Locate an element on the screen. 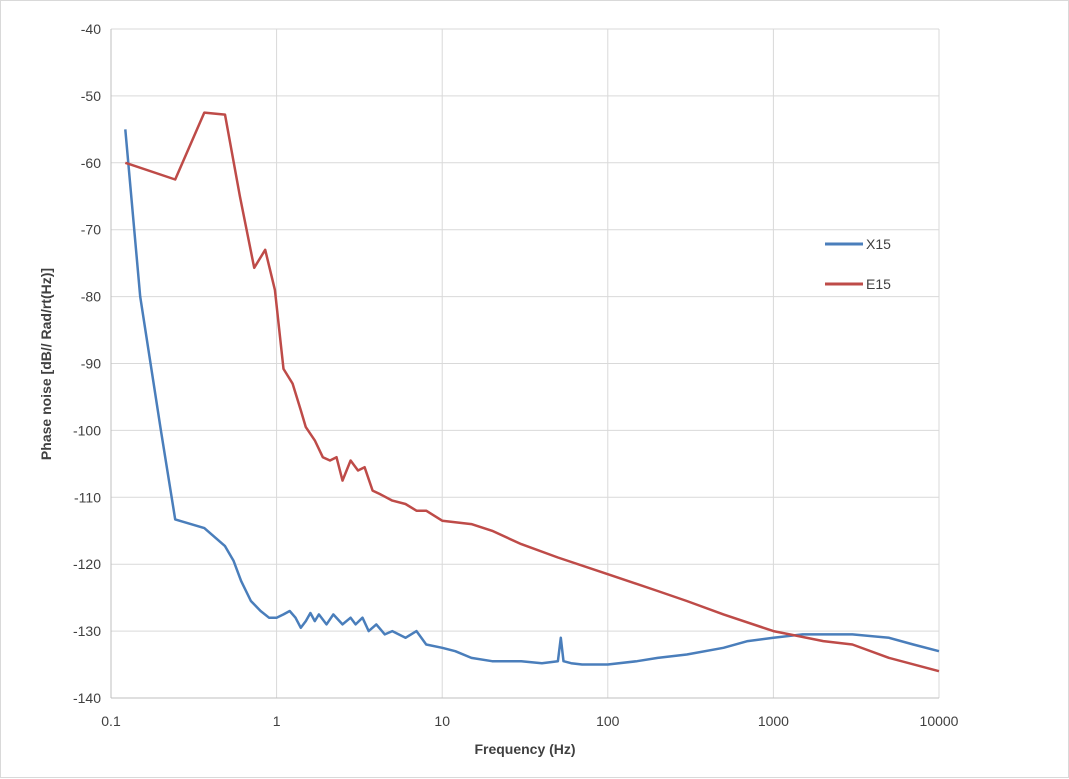  y-tick-label: -90 is located at coordinates (91, 364).